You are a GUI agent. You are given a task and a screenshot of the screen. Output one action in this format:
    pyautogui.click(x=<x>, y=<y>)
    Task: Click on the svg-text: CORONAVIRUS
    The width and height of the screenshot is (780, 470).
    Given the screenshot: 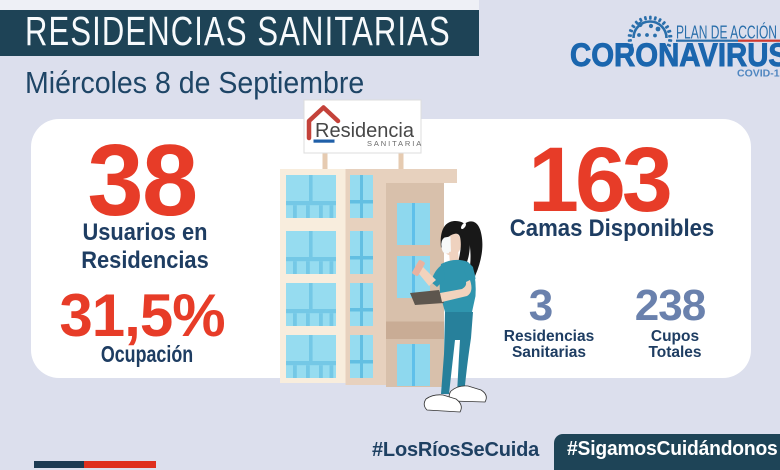 What is the action you would take?
    pyautogui.click(x=675, y=55)
    